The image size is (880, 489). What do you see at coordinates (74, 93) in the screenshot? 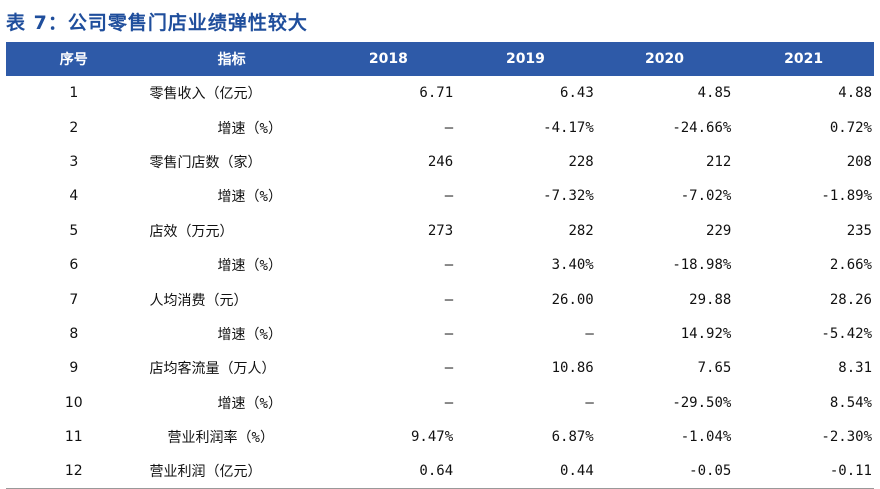
I see `row-index-cell: 1` at bounding box center [74, 93].